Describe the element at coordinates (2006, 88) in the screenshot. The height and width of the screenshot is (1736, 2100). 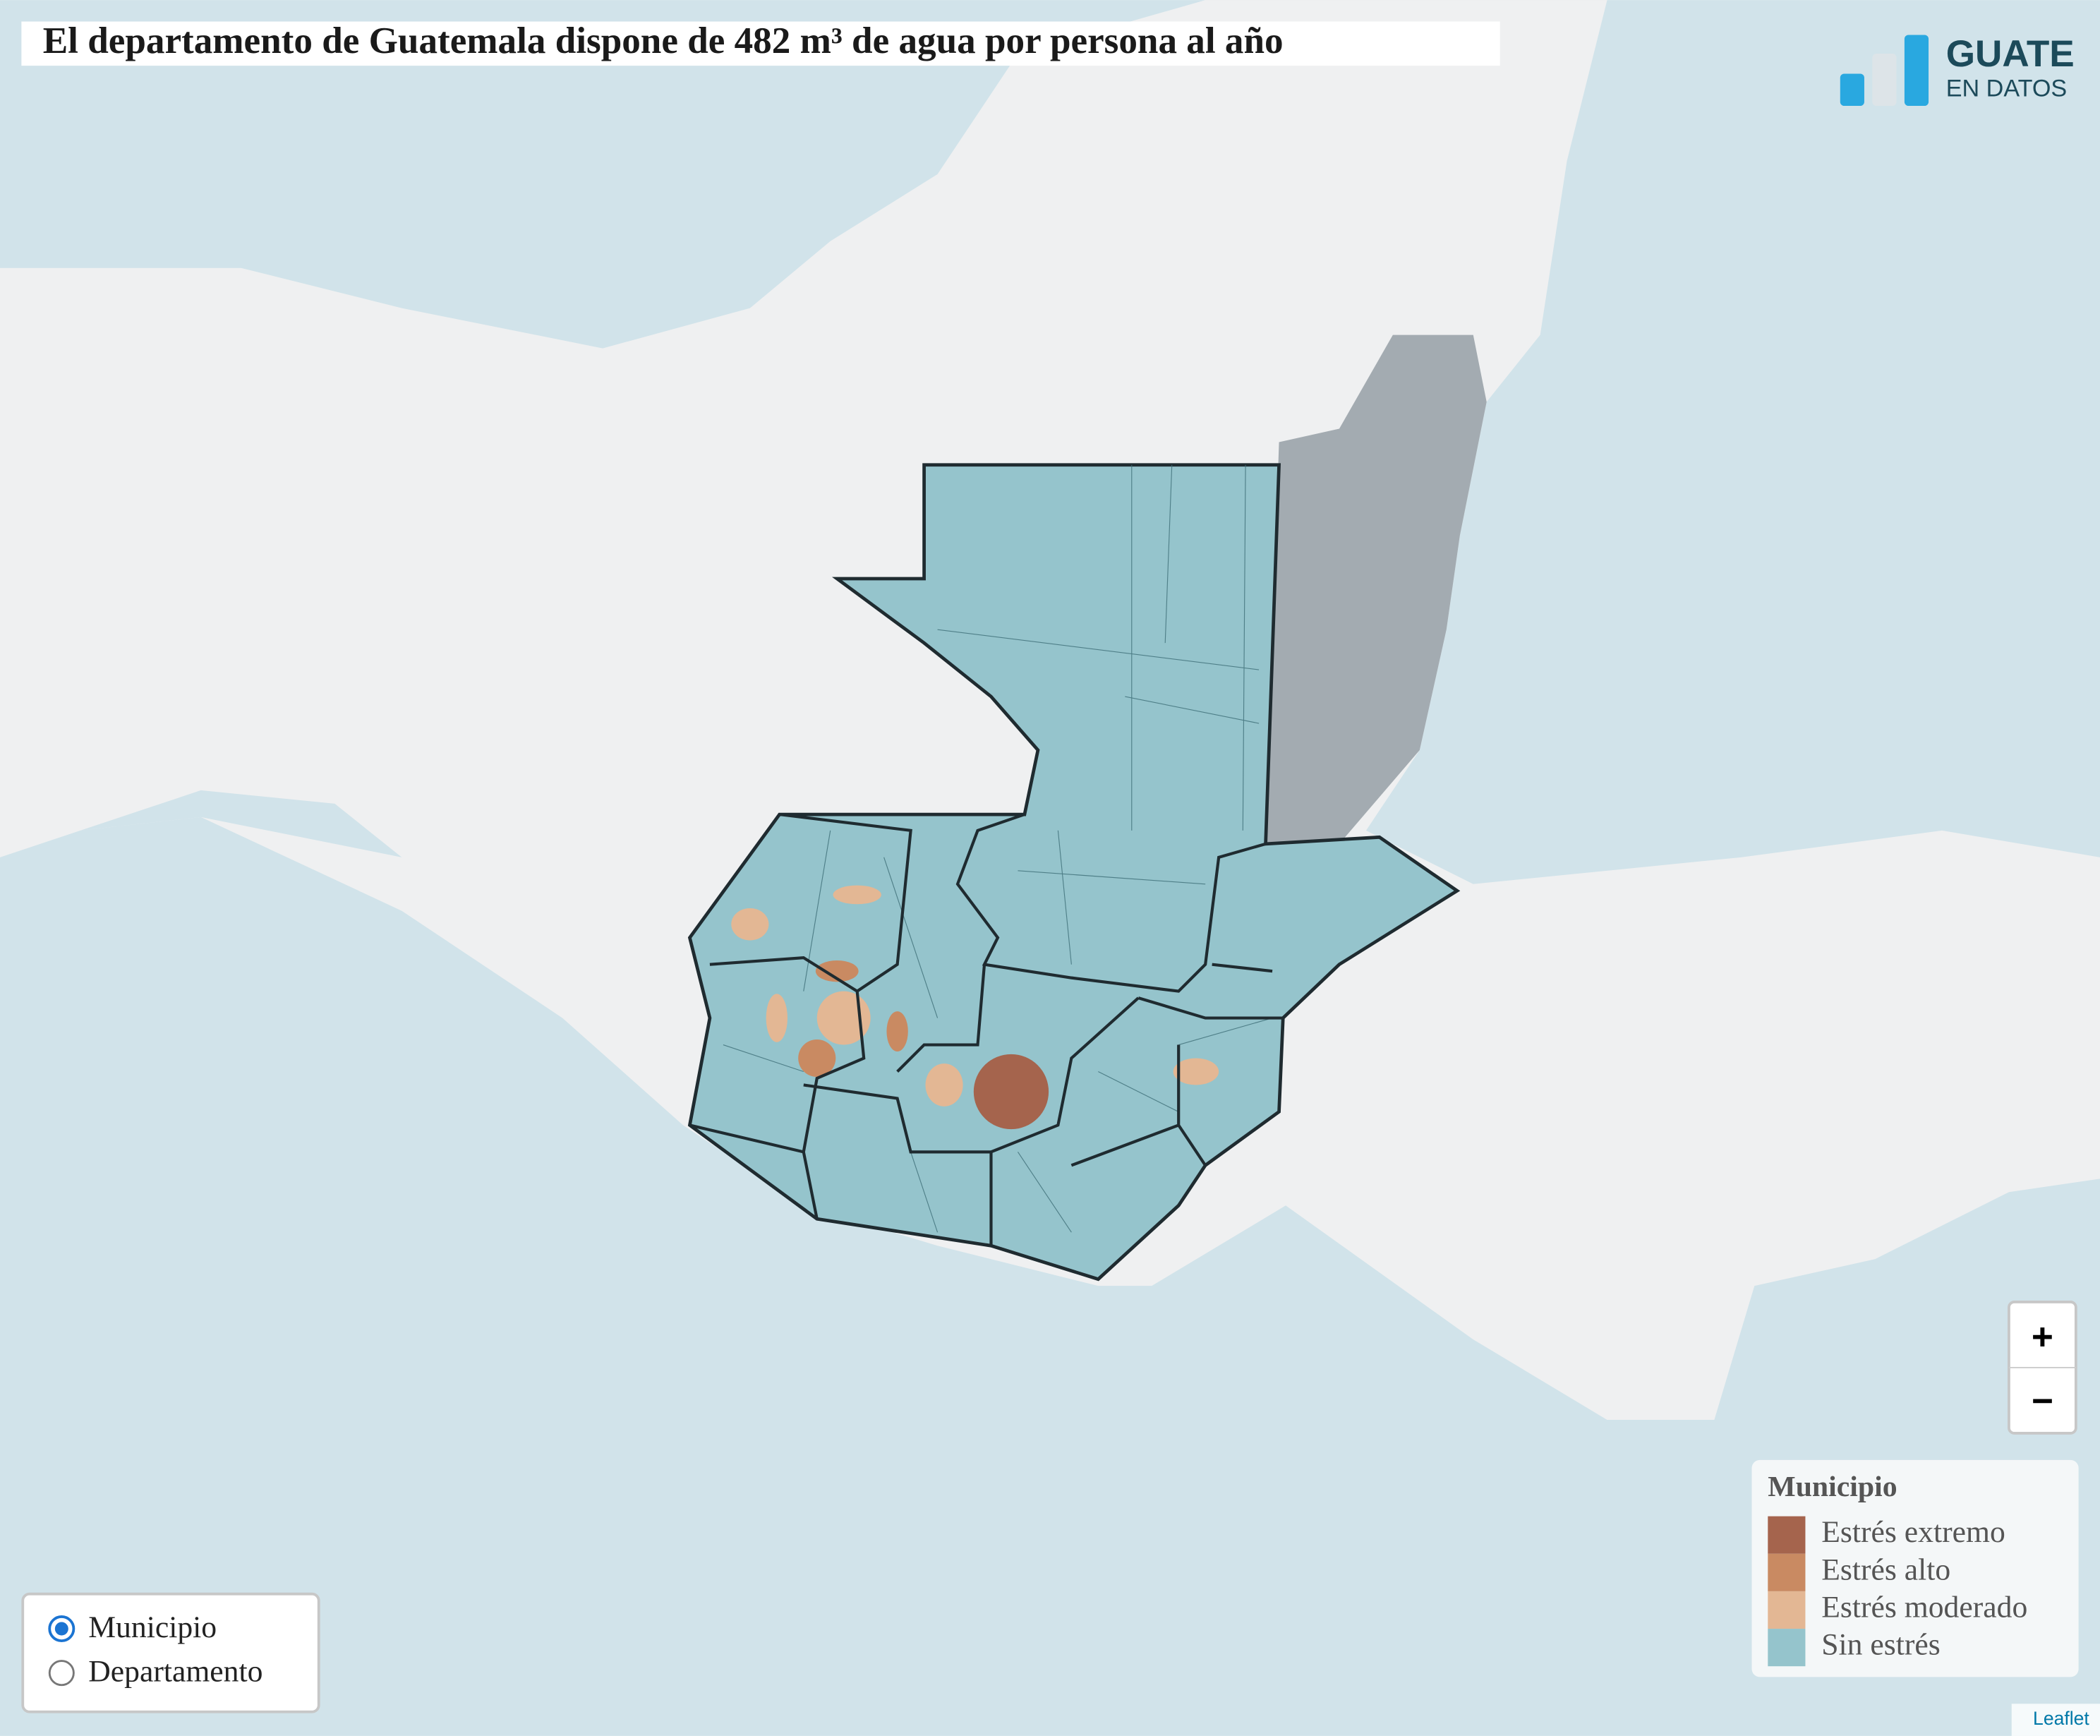
I see `logo-text: EN DATOS` at that location.